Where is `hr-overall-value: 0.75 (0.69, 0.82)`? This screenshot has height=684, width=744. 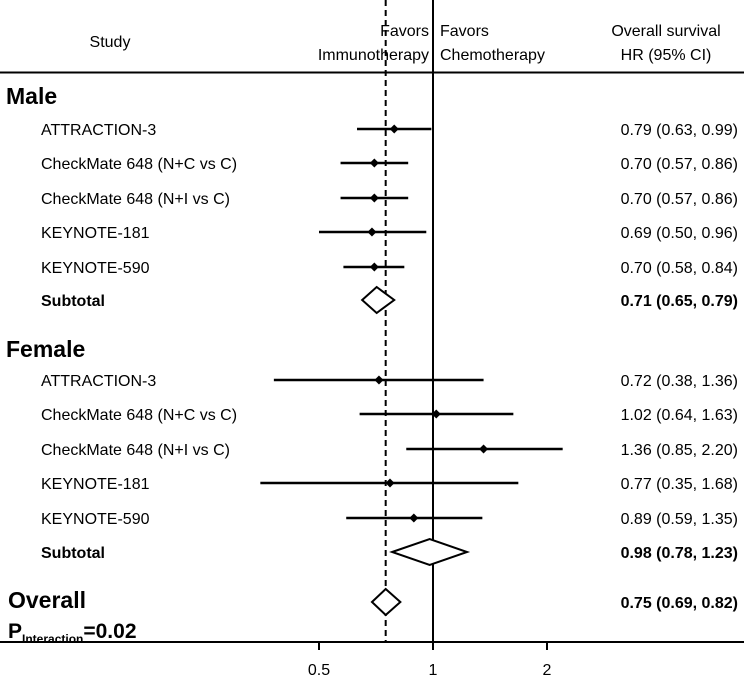 hr-overall-value: 0.75 (0.69, 0.82) is located at coordinates (679, 603).